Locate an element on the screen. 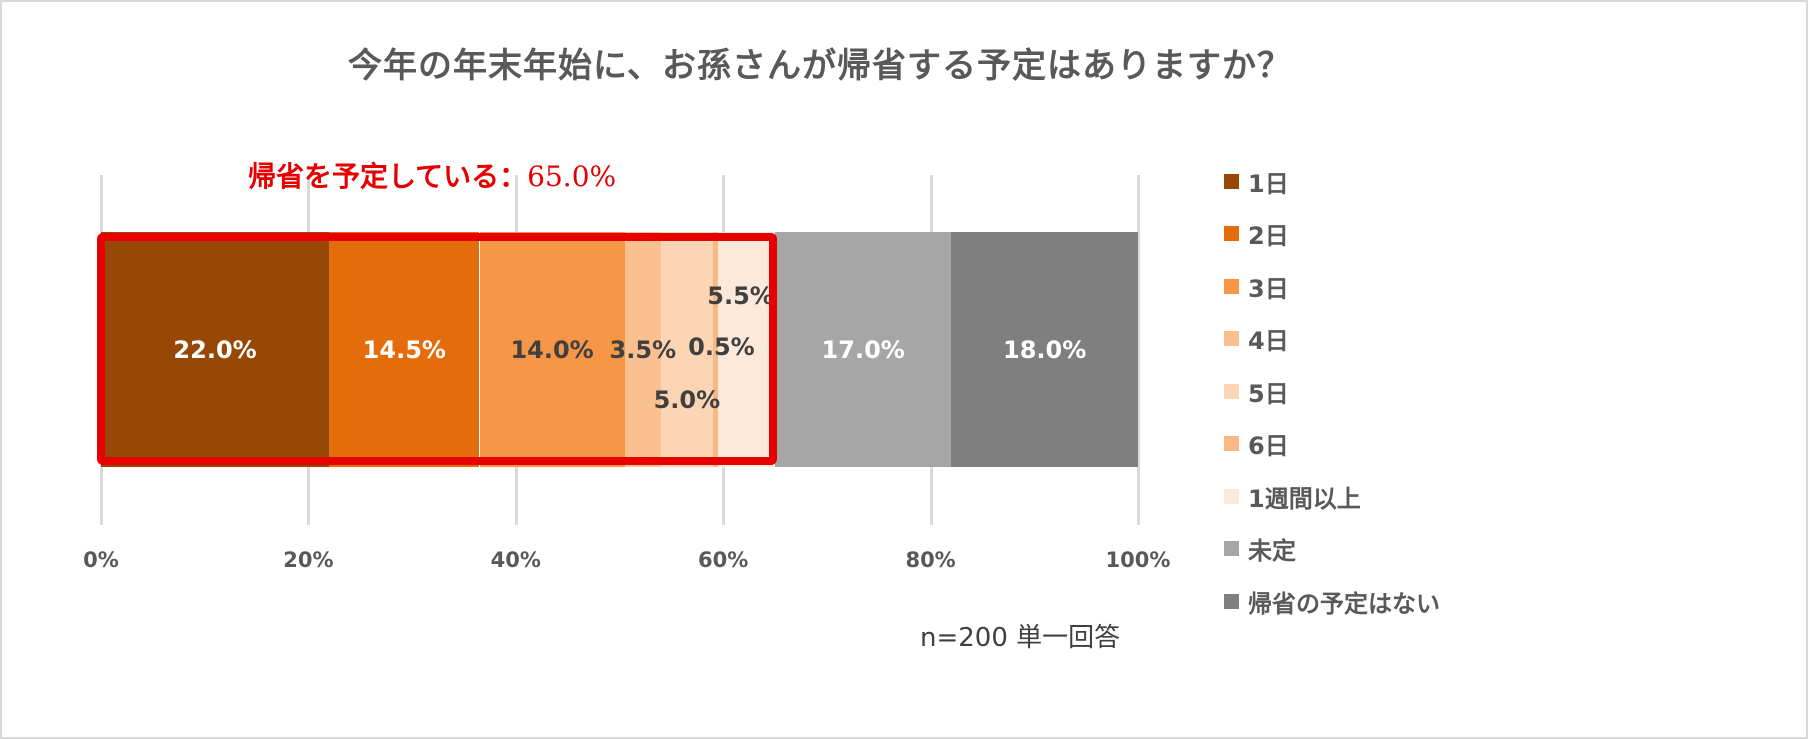 Image resolution: width=1808 pixels, height=739 pixels. segment-value-label: 14.5% is located at coordinates (404, 350).